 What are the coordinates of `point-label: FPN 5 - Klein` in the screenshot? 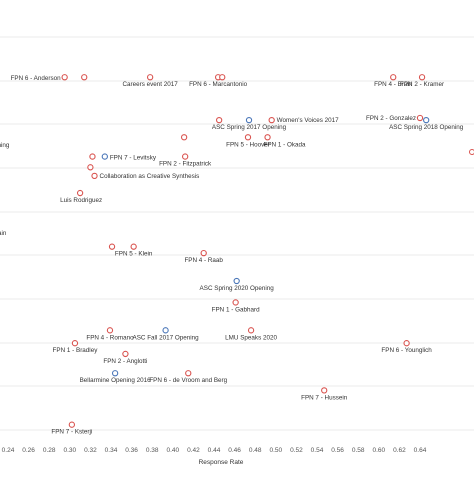 It's located at (134, 254).